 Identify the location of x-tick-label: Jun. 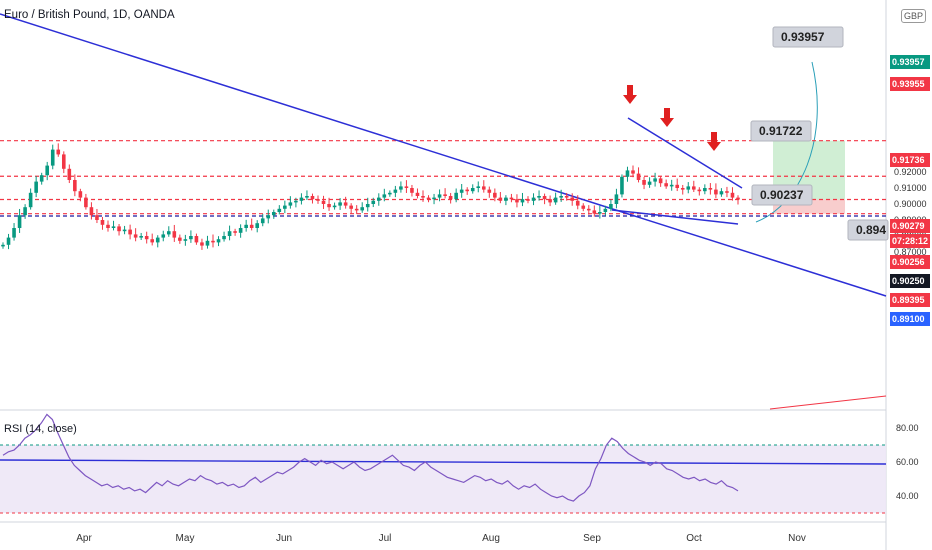
(284, 538).